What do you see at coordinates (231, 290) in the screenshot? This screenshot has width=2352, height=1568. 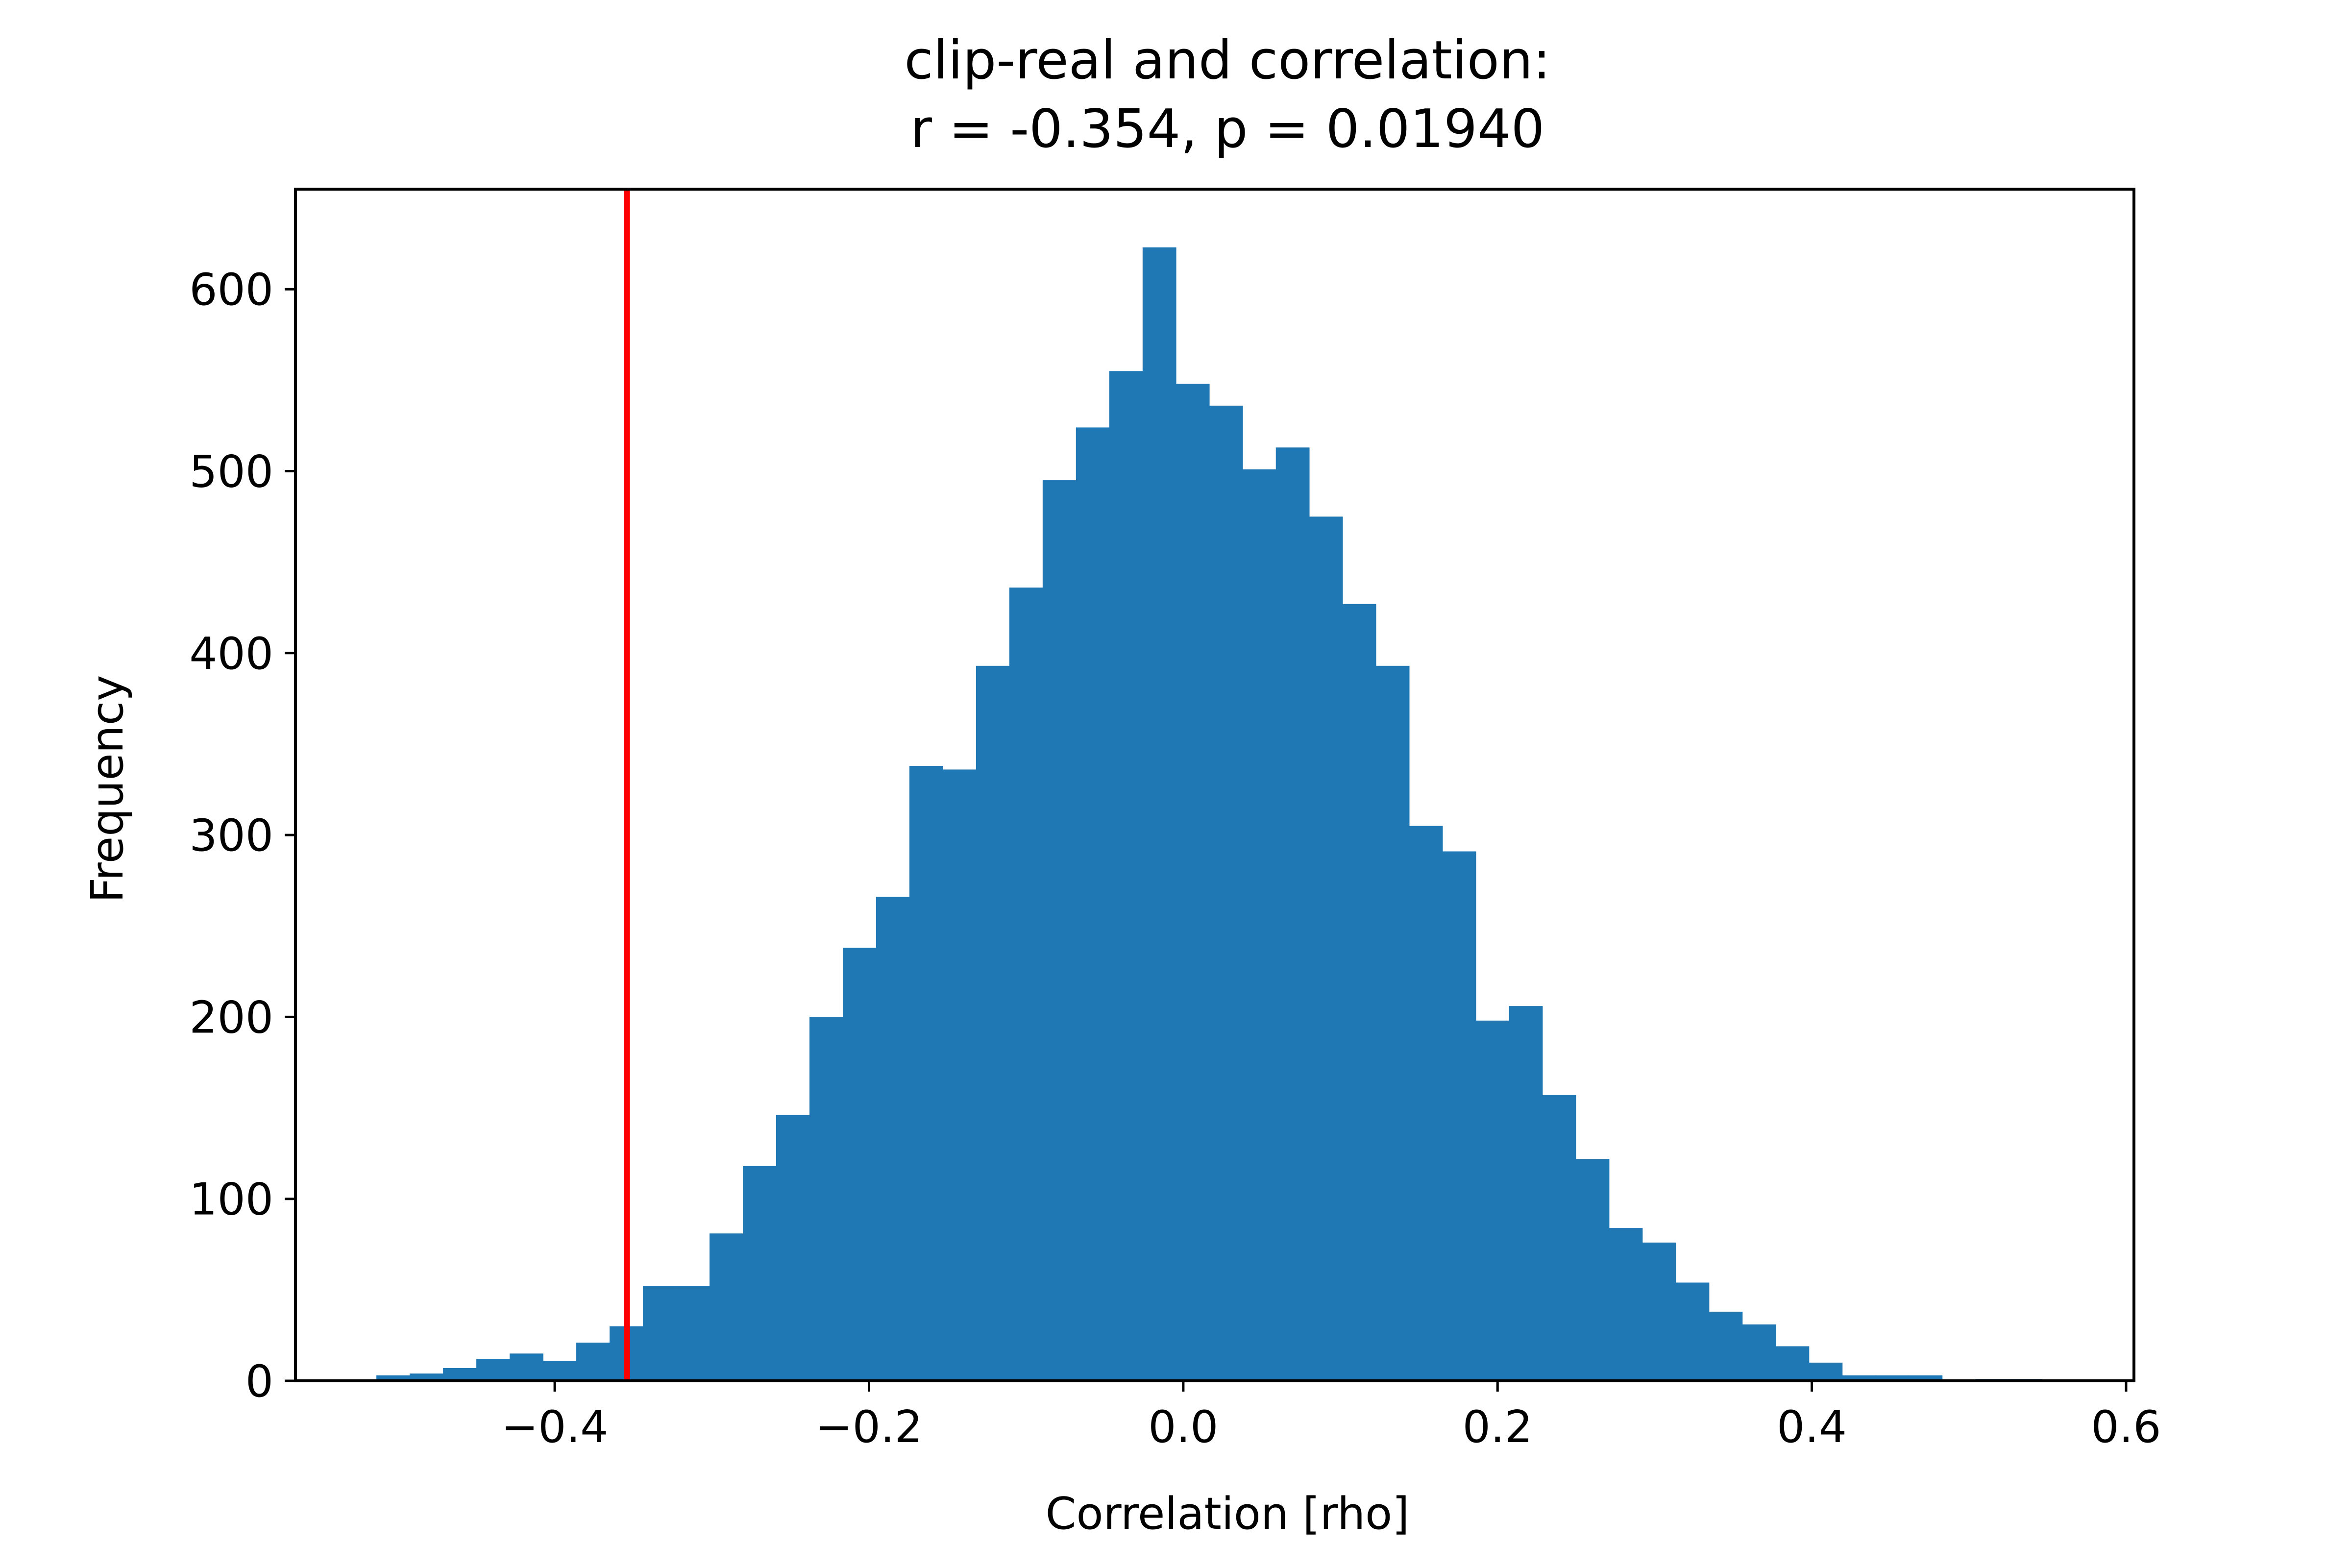 I see `y-tick-label: 600` at bounding box center [231, 290].